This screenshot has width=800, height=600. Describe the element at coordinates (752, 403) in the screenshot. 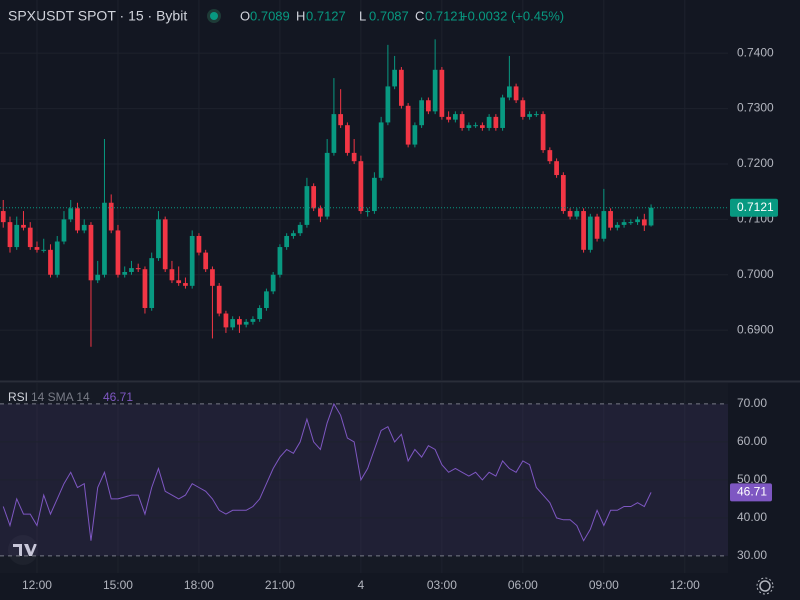

I see `y-tick-label: 70.00` at that location.